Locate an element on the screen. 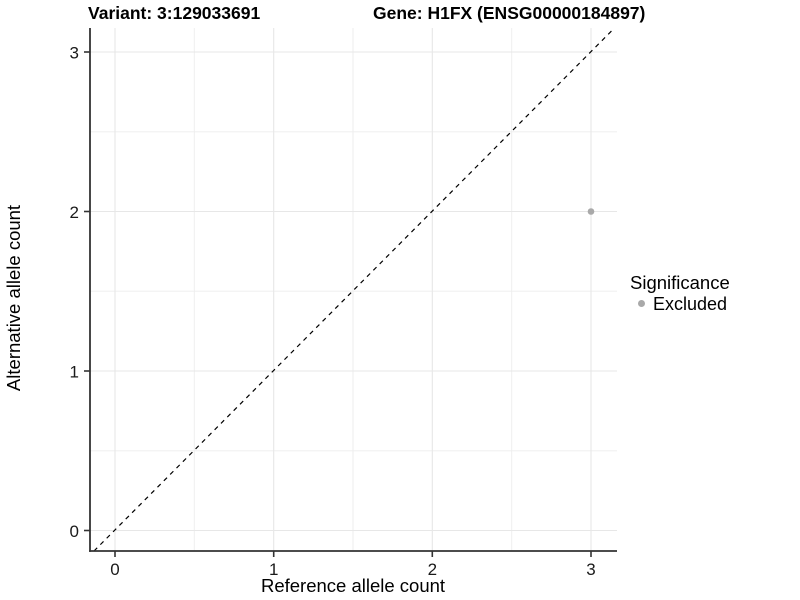  x-axis-title: Reference allele count is located at coordinates (353, 585).